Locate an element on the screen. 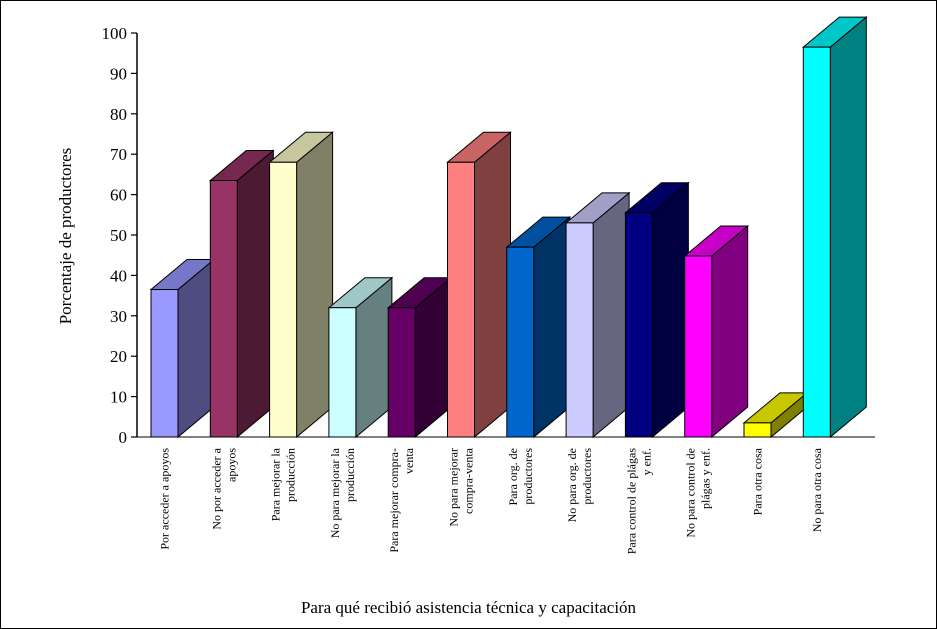 The width and height of the screenshot is (937, 629). y-tick-label: 30 is located at coordinates (118, 316).